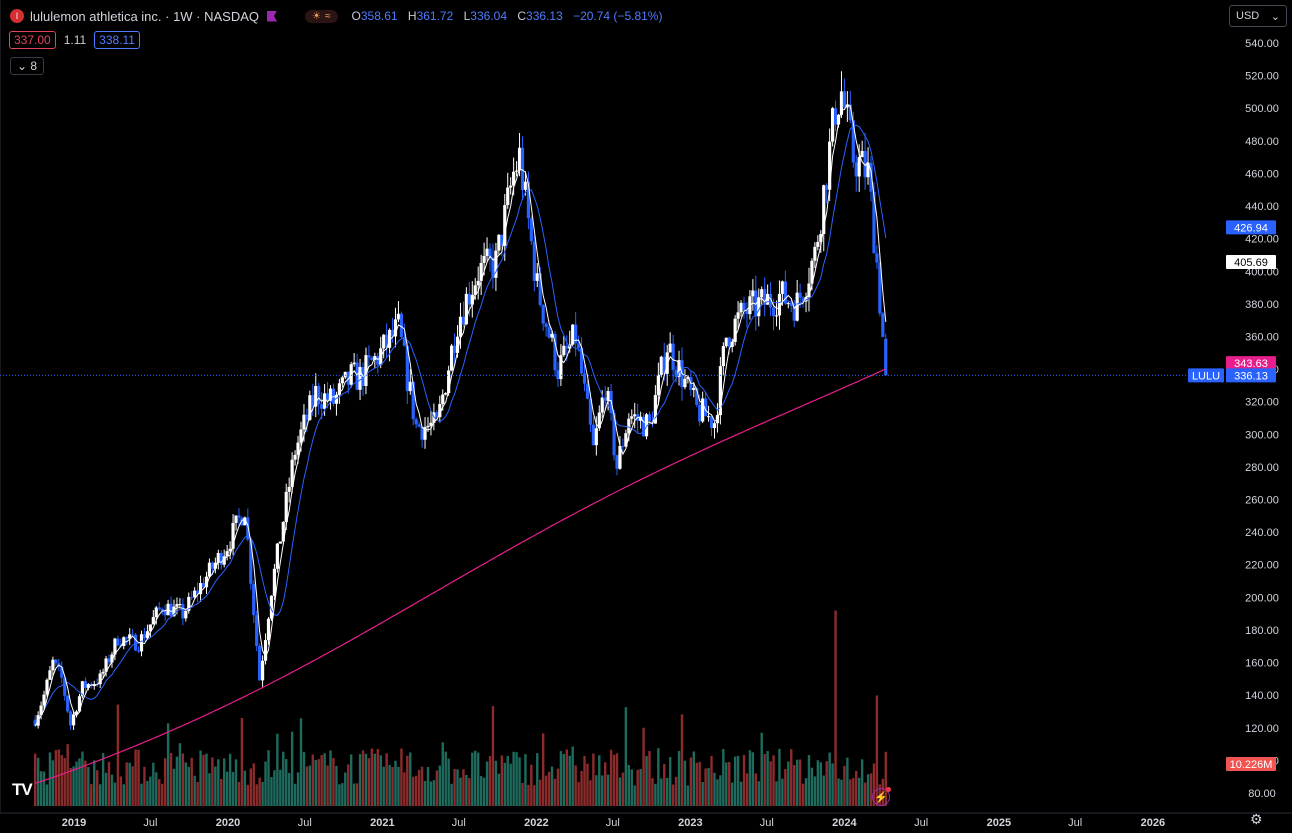 This screenshot has width=1292, height=833. Describe the element at coordinates (999, 823) in the screenshot. I see `x-tick-label: 2025` at that location.